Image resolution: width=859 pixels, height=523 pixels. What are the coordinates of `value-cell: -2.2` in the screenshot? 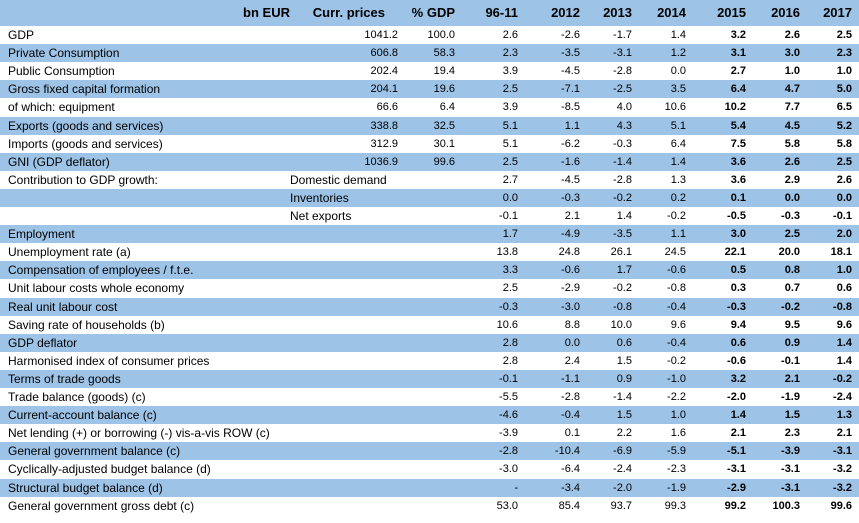 It's located at (676, 397).